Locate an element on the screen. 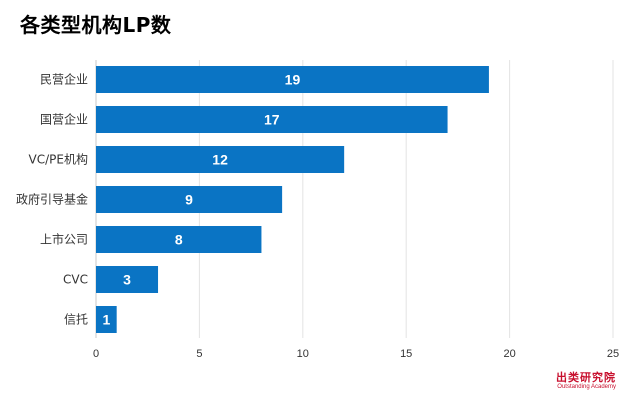 The width and height of the screenshot is (640, 400). category-label: VC/PE机构 is located at coordinates (58, 159).